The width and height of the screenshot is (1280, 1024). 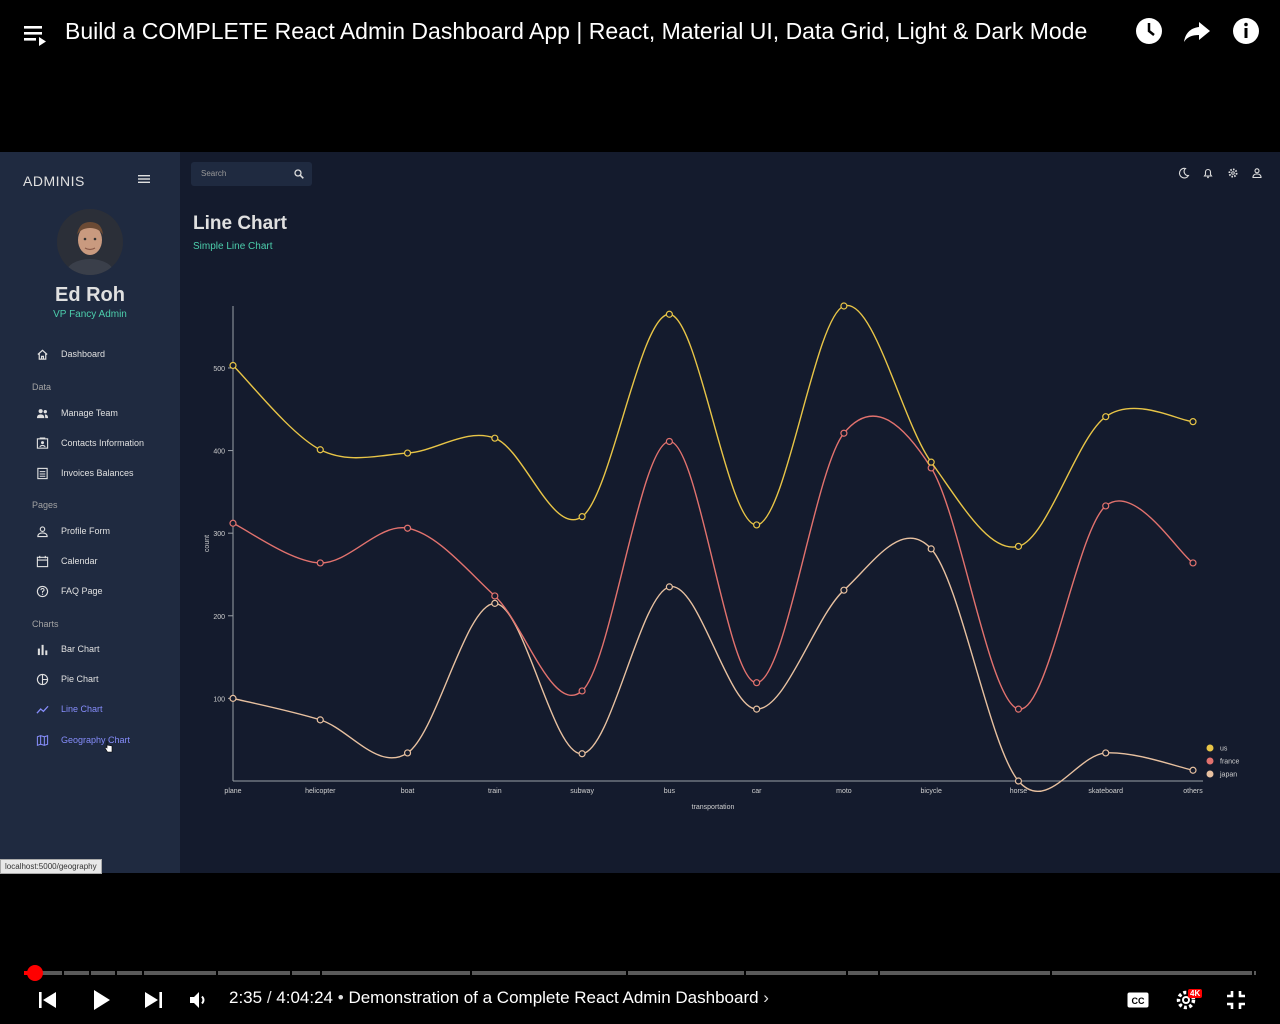 I want to click on contacts-icon, so click(x=42, y=443).